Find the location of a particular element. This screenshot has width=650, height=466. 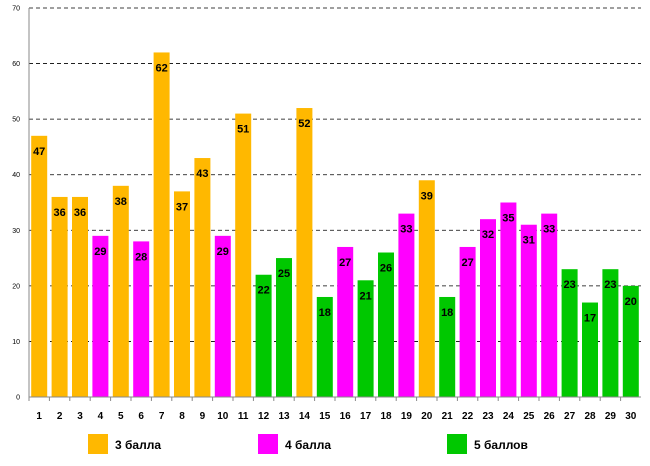

data-label: 22 is located at coordinates (263, 291).